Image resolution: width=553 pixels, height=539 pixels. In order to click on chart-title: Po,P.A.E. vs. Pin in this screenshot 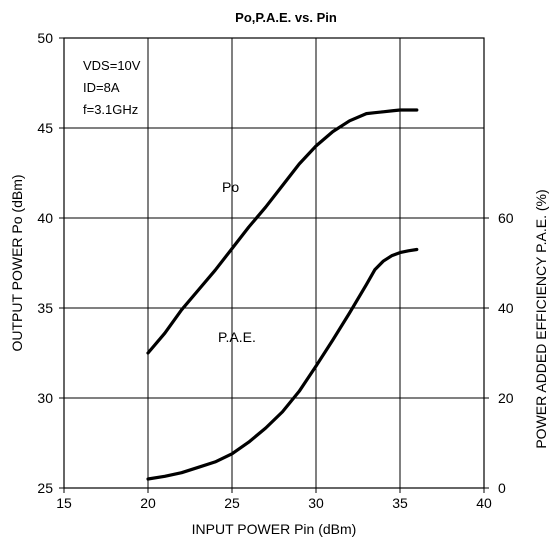, I will do `click(286, 17)`.